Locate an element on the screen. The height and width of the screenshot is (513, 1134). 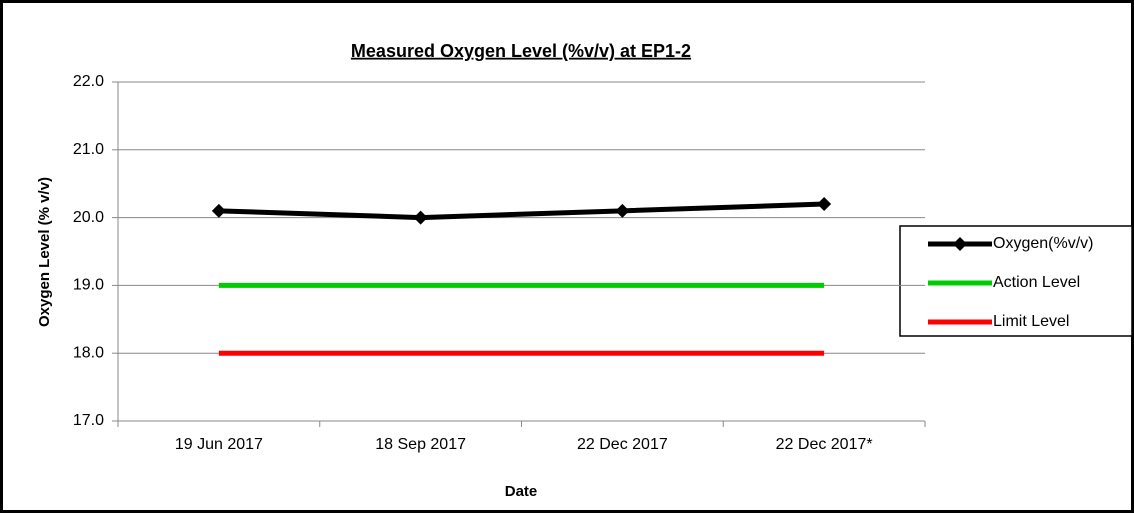
y-tick-label: 22.0 is located at coordinates (88, 81).